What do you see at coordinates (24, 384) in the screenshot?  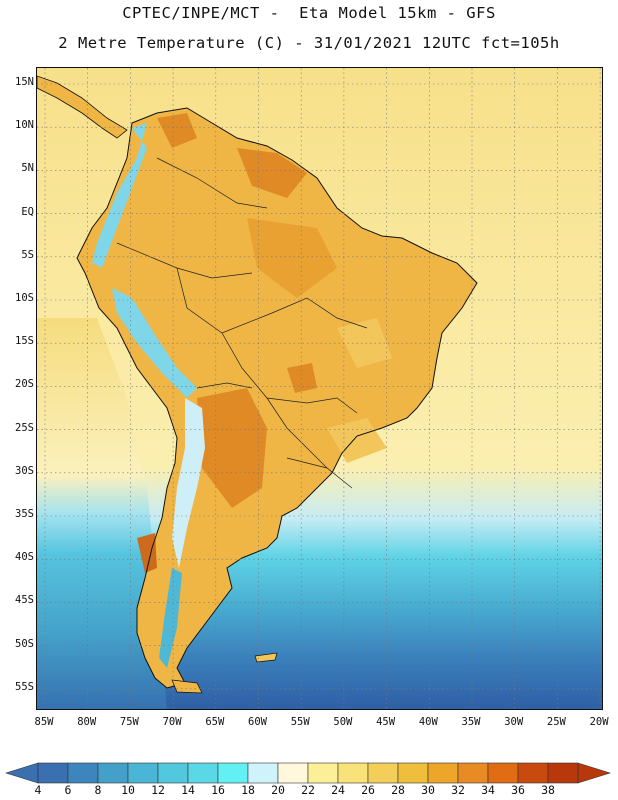 I see `latitude-label: 20S` at bounding box center [24, 384].